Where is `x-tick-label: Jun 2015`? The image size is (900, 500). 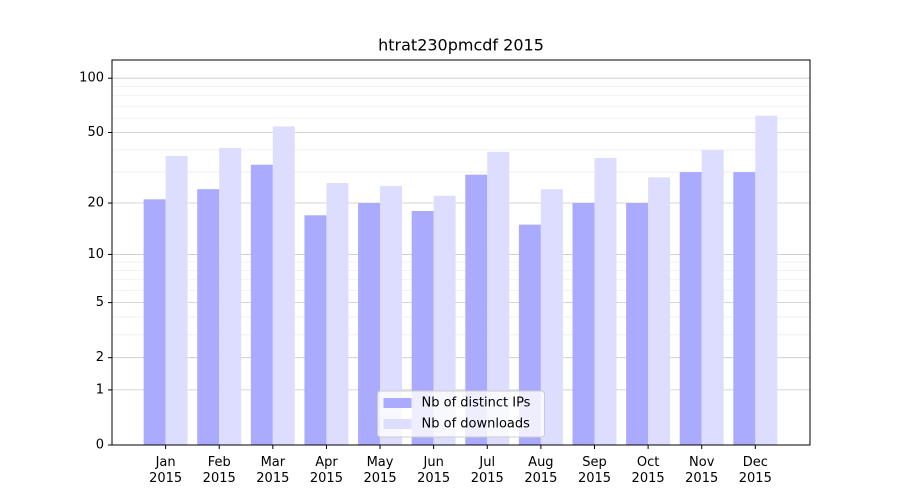
x-tick-label: Jun 2015 is located at coordinates (433, 470).